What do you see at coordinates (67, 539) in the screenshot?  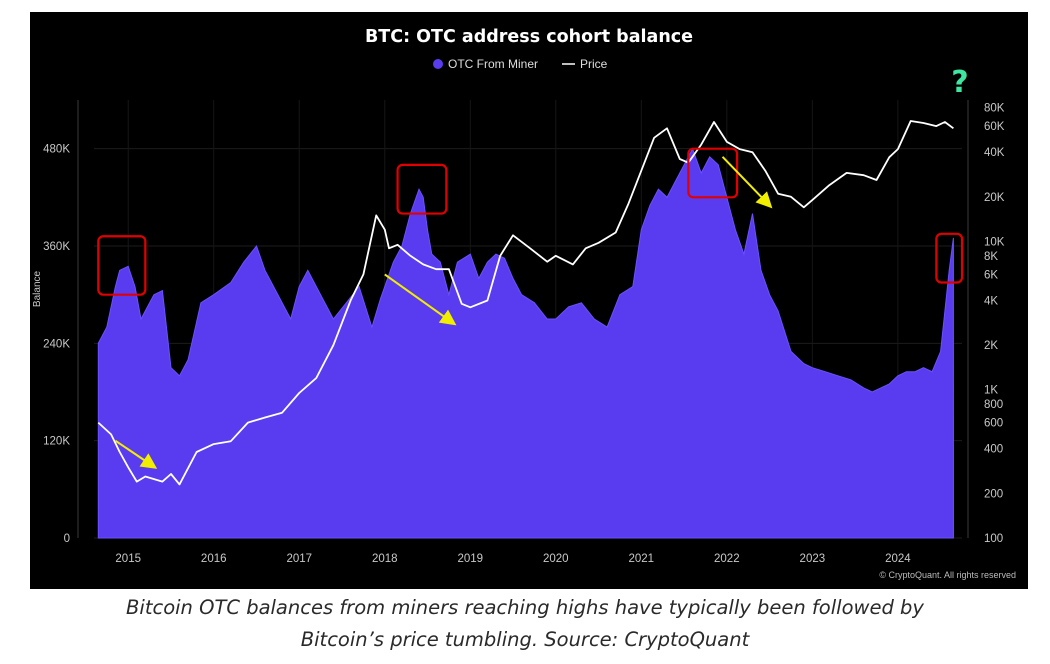 I see `left-tick-label: 0` at bounding box center [67, 539].